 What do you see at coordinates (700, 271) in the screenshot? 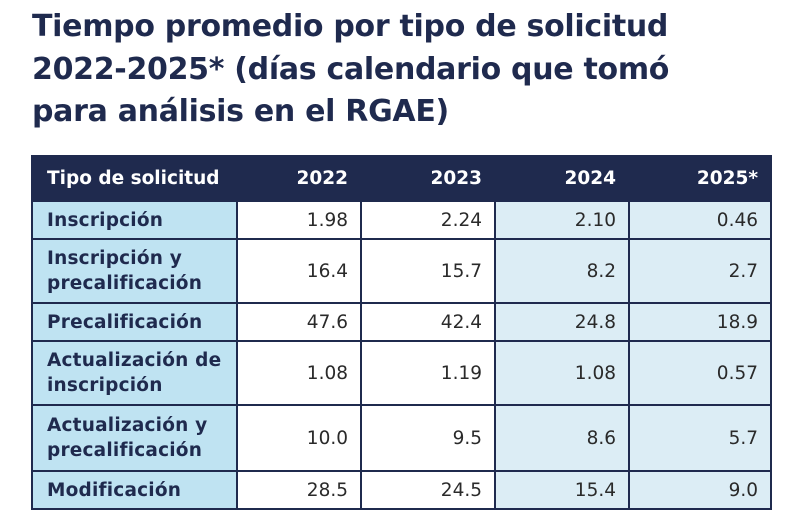
I see `cell-2025: 2.7` at bounding box center [700, 271].